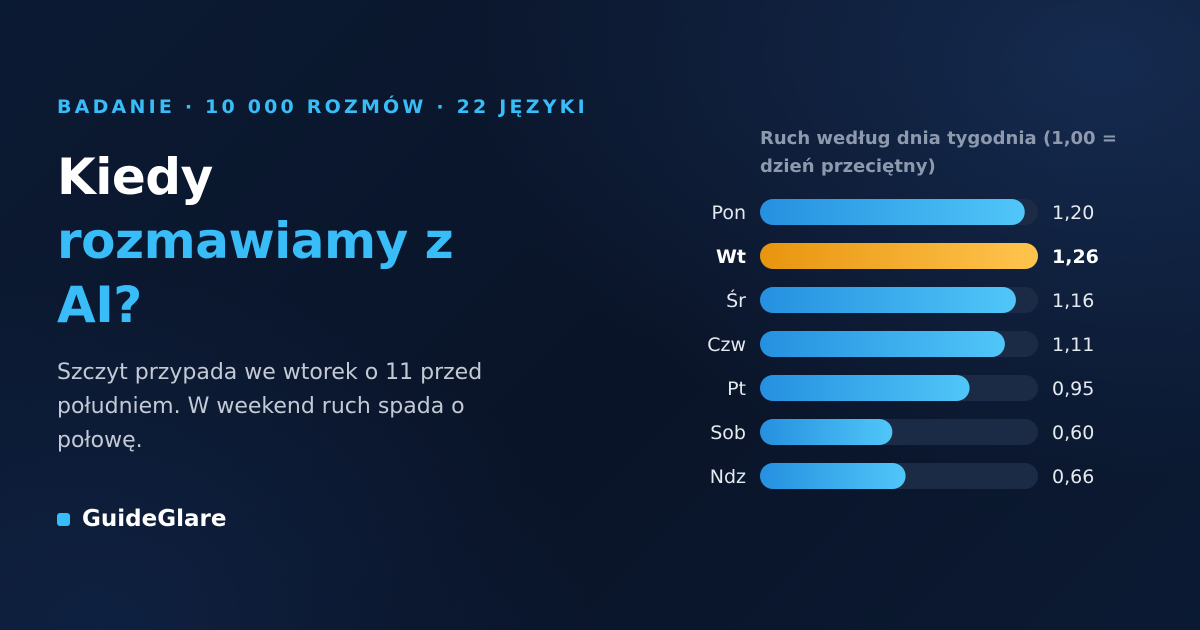 This screenshot has width=1200, height=630. I want to click on value-label: 0,95, so click(1073, 389).